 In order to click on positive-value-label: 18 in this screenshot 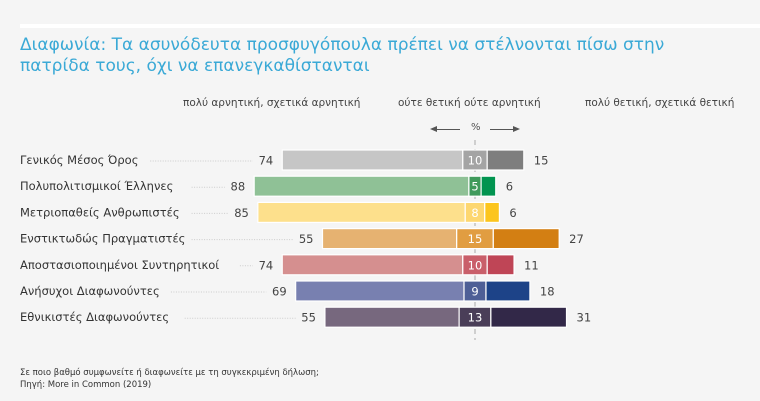, I will do `click(547, 292)`.